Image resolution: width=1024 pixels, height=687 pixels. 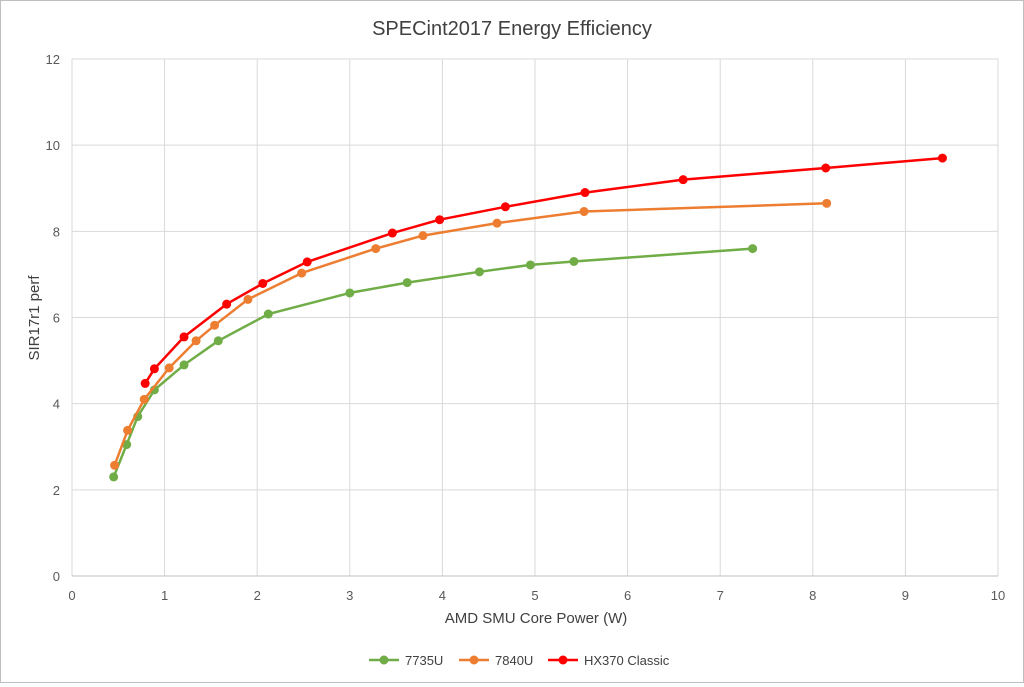 I want to click on x-tick-label: 2, so click(x=257, y=595).